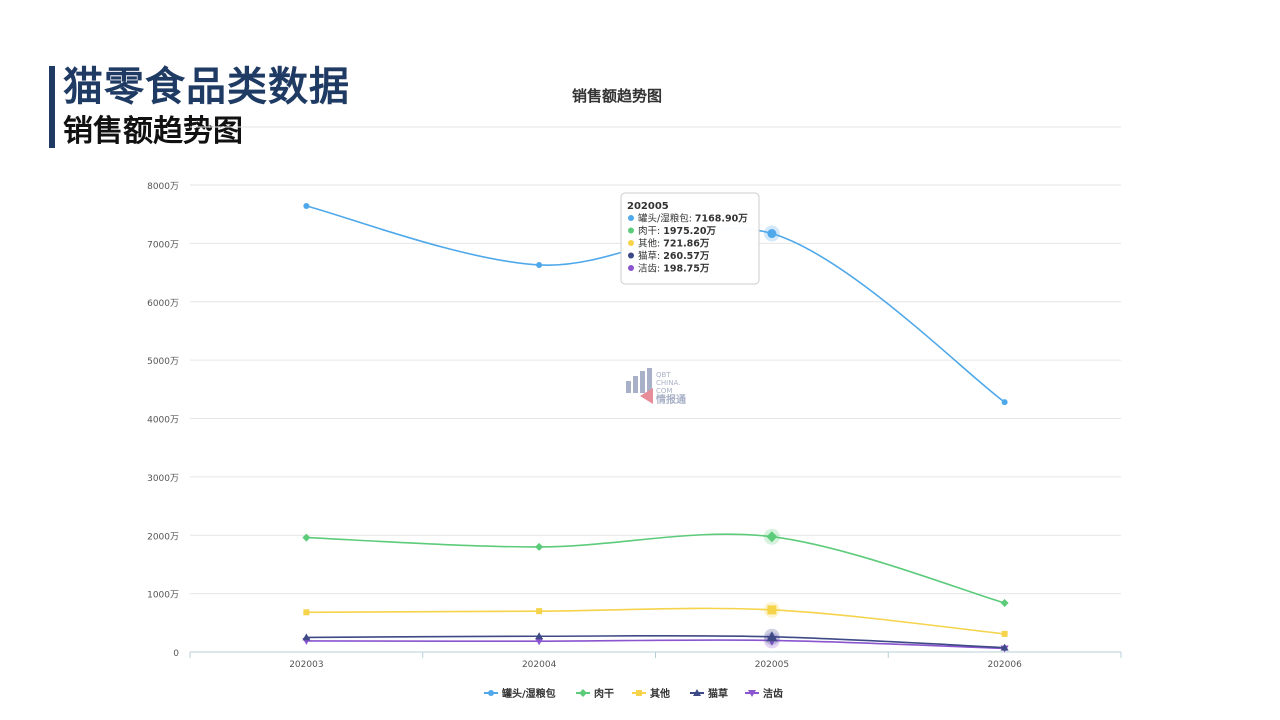 This screenshot has height=720, width=1280. Describe the element at coordinates (176, 654) in the screenshot. I see `y-tick-label: 0` at that location.